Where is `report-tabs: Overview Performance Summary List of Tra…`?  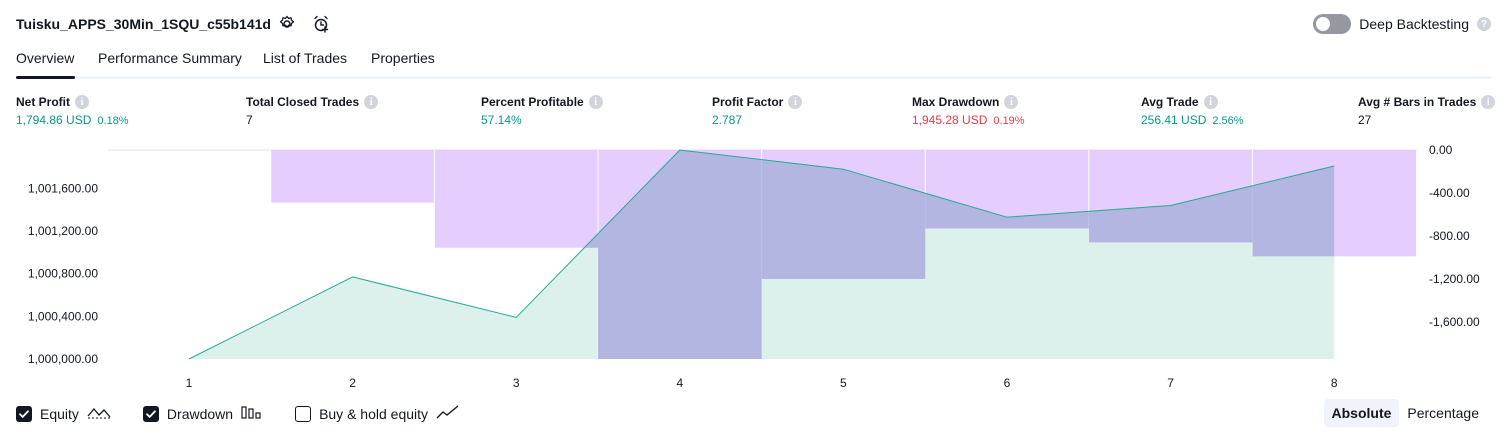
report-tabs: Overview Performance Summary List of Tra… is located at coordinates (753, 62).